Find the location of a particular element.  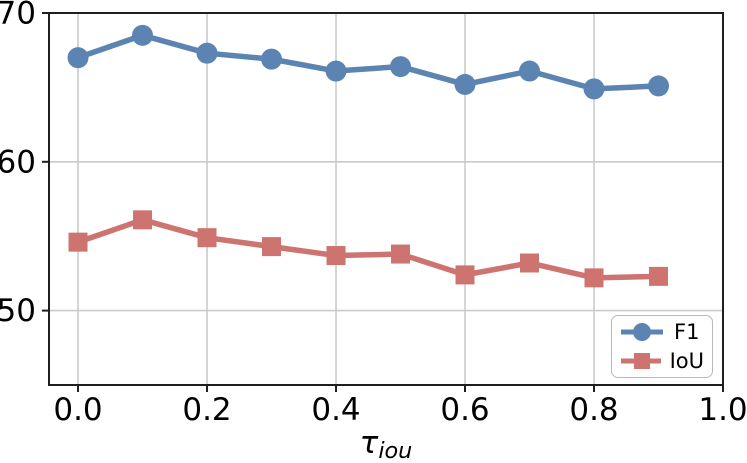

legend-item-iou: IoU is located at coordinates (661, 361).